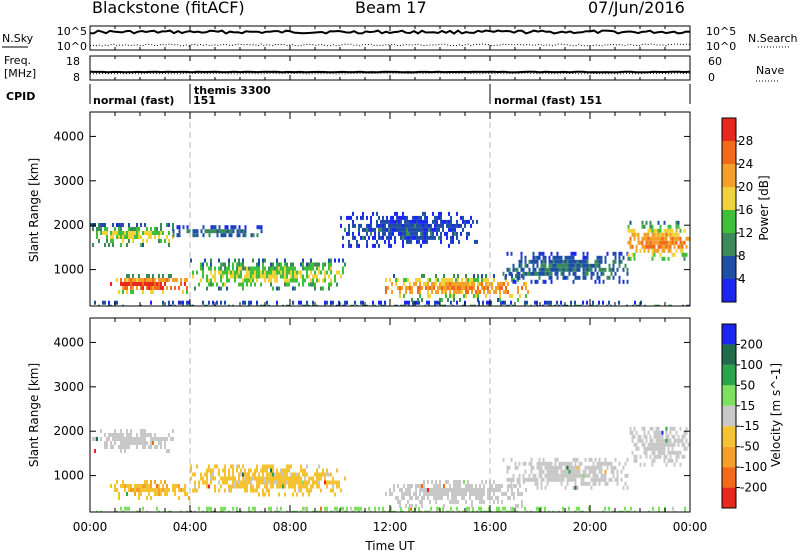 The height and width of the screenshot is (554, 800). What do you see at coordinates (745, 233) in the screenshot?
I see `colorbar-tick-label: 12` at bounding box center [745, 233].